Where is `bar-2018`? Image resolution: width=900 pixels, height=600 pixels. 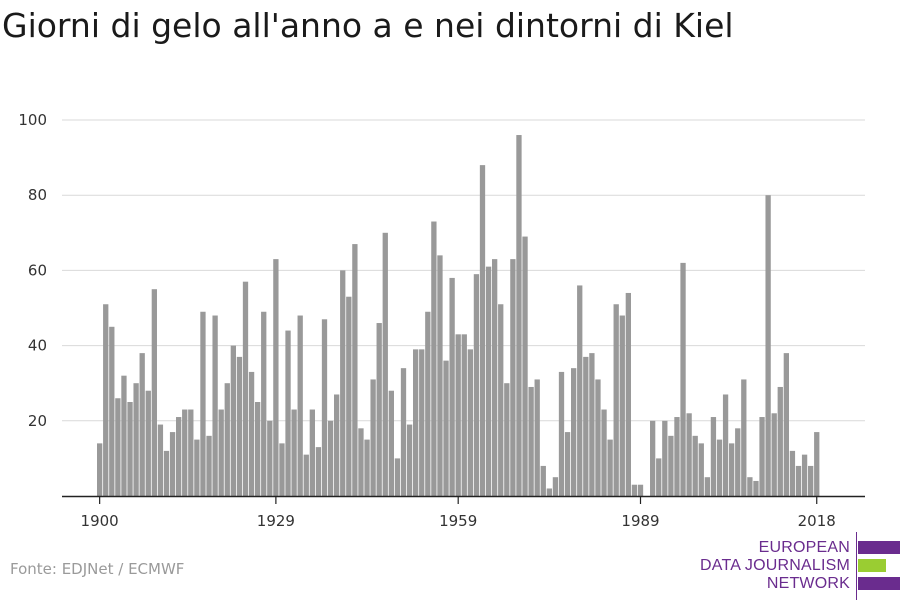
bar-2018 is located at coordinates (817, 464).